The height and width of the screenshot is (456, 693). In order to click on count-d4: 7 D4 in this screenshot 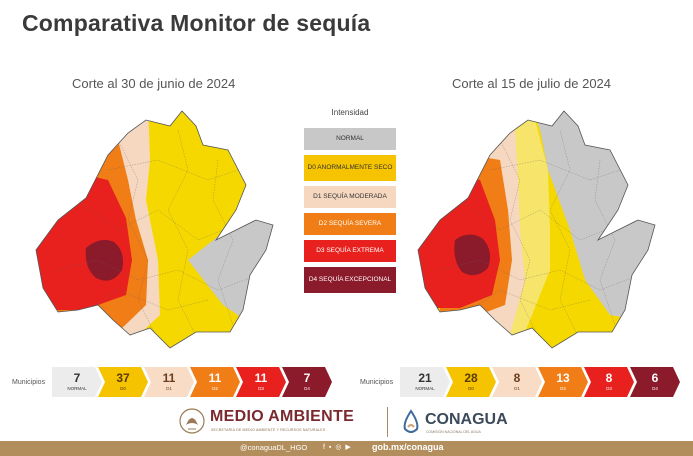, I will do `click(307, 382)`.